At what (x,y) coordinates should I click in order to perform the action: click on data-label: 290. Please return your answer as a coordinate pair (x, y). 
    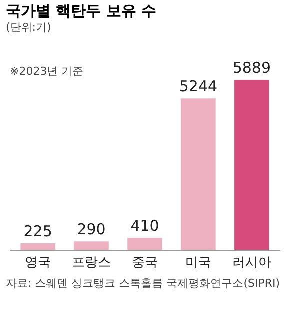
    Looking at the image, I should click on (91, 229).